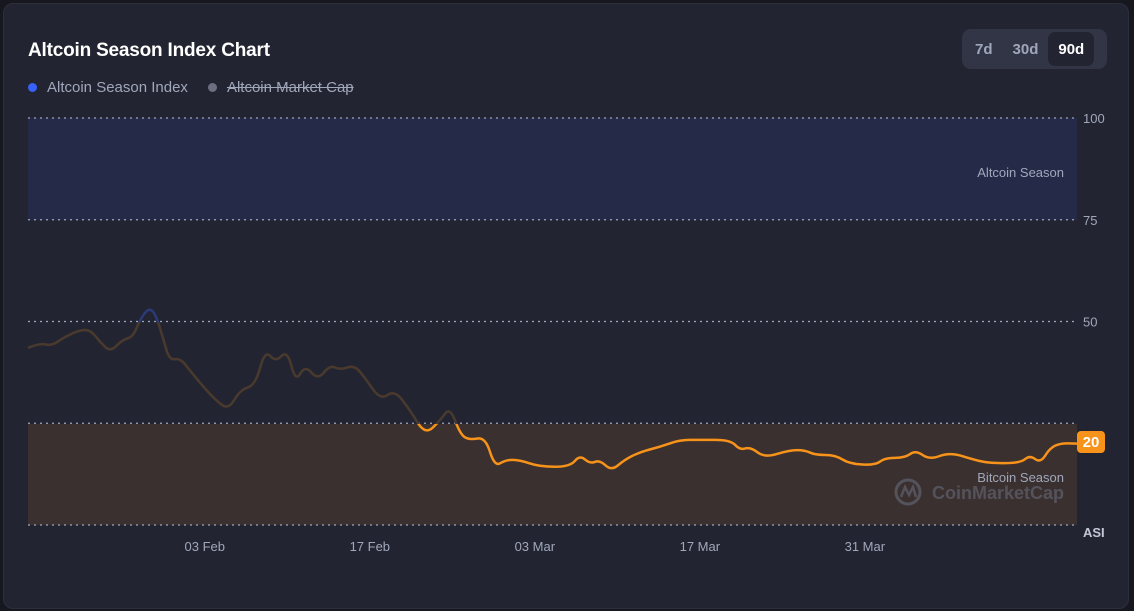 The width and height of the screenshot is (1134, 611). I want to click on legend-label: Altcoin Market Cap, so click(290, 87).